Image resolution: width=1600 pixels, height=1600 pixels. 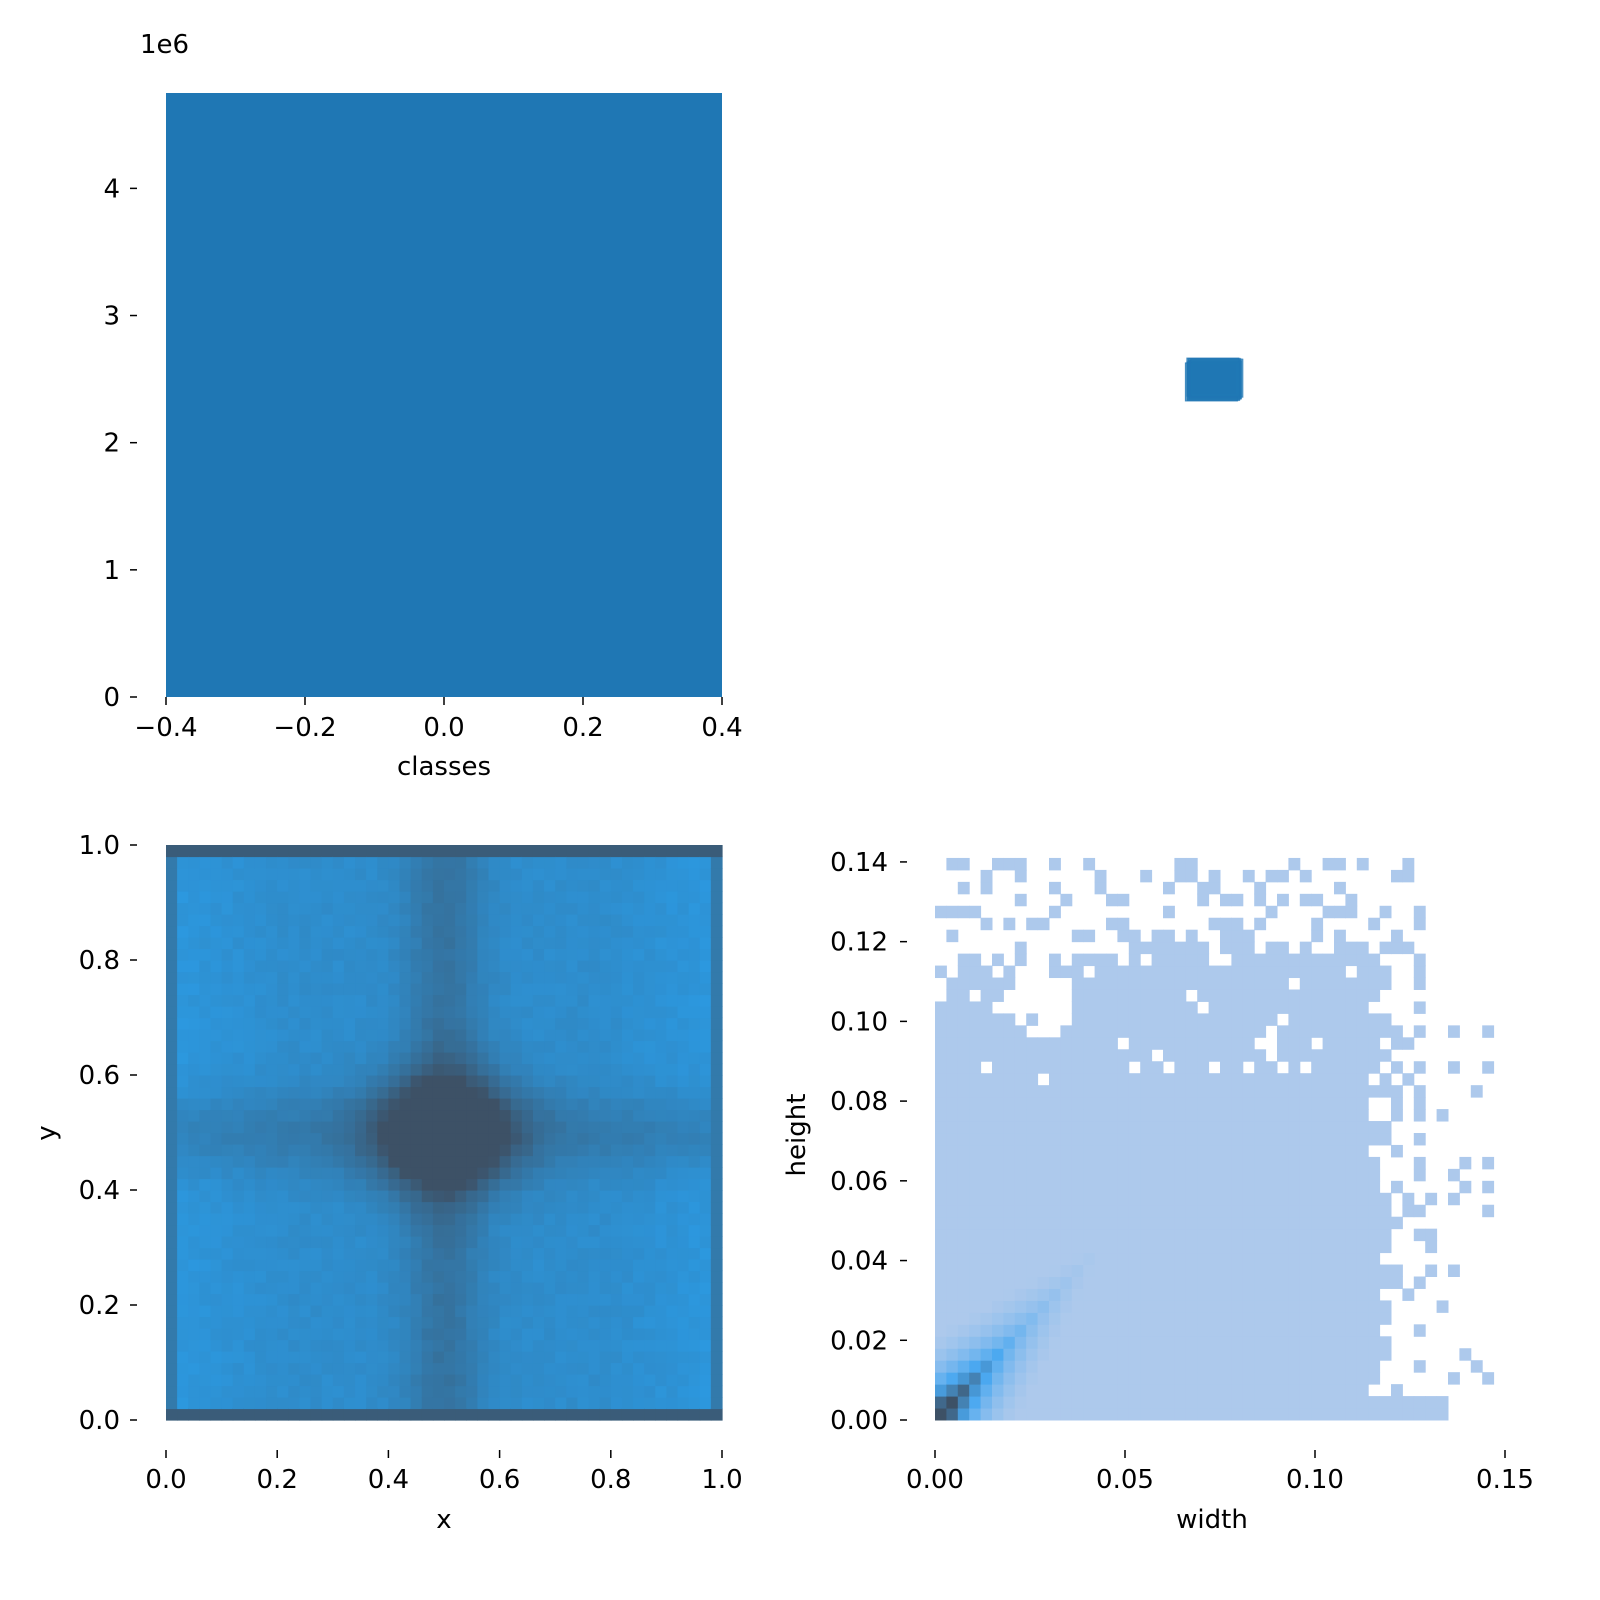 What do you see at coordinates (165, 1480) in the screenshot?
I see `xy-x-tick-label: 0.0` at bounding box center [165, 1480].